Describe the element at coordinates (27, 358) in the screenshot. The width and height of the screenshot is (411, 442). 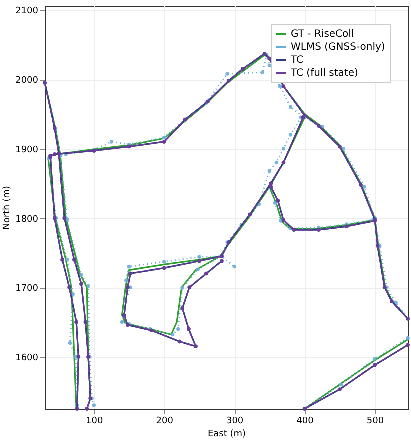
I see `y-tick-label: 1600` at that location.